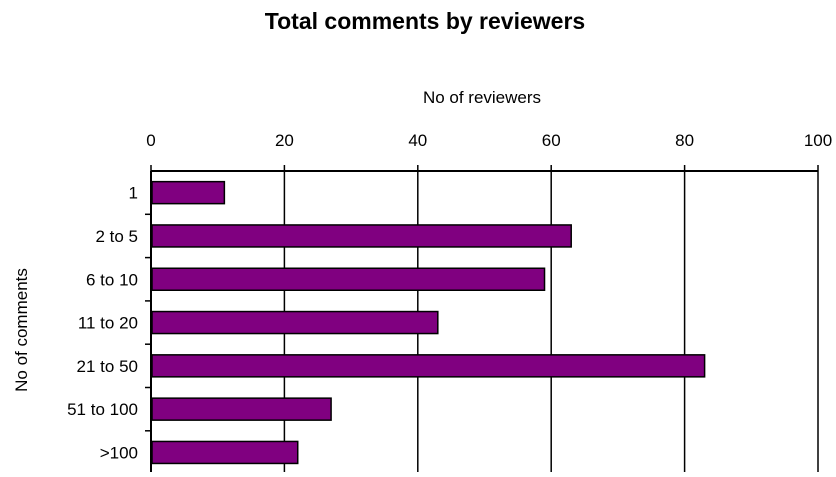  Describe the element at coordinates (551, 140) in the screenshot. I see `x-tick-label: 60` at that location.